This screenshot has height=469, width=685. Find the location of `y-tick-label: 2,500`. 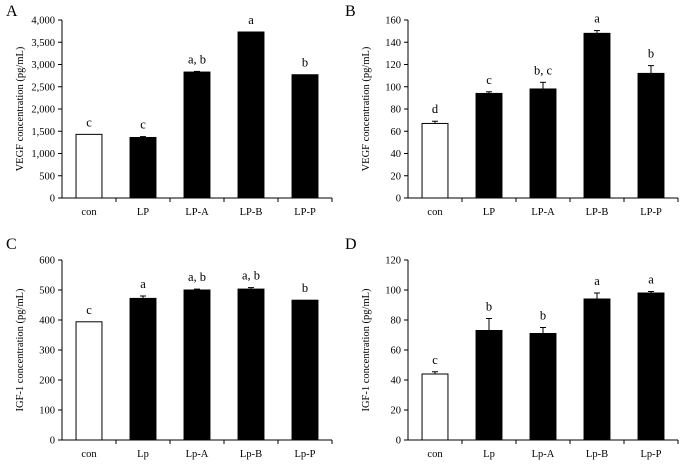

y-tick-label: 2,500 is located at coordinates (43, 87).